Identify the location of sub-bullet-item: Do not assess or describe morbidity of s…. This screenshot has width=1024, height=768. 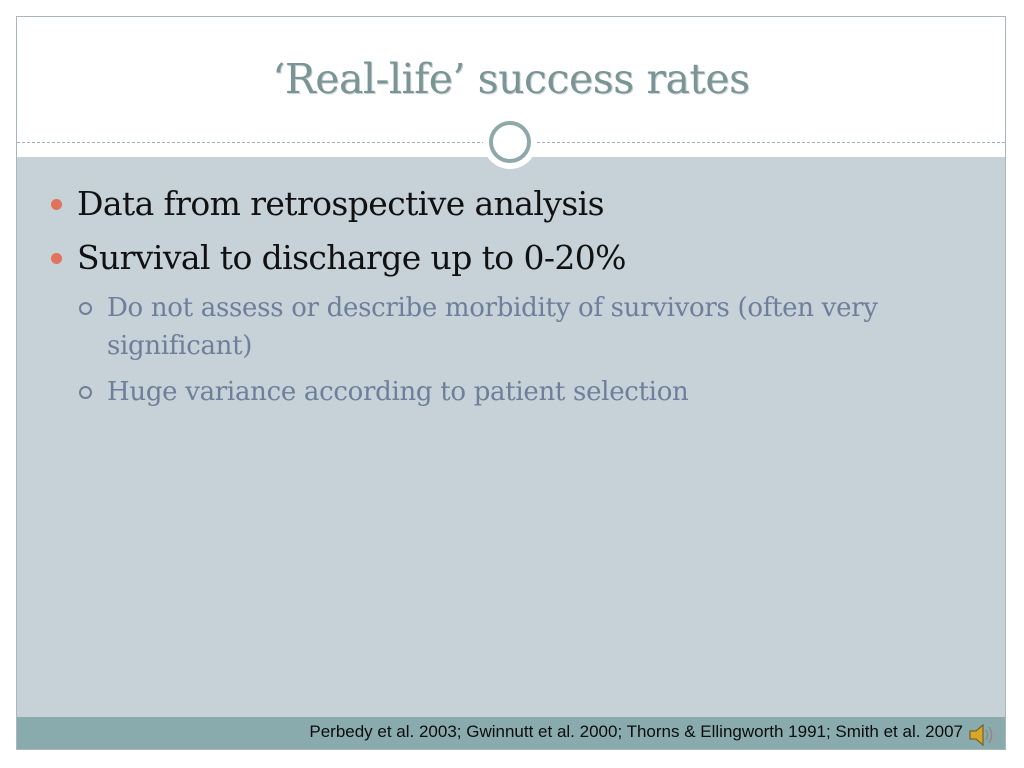
(512, 327).